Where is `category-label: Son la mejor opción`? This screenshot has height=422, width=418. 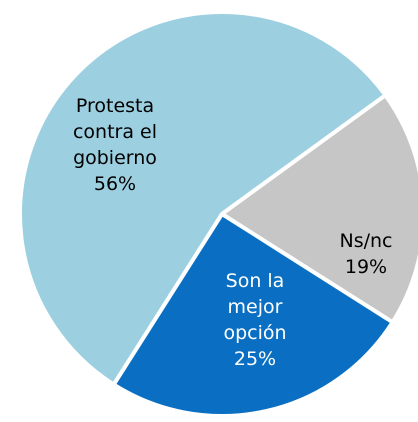
category-label: Son la mejor opción is located at coordinates (255, 307).